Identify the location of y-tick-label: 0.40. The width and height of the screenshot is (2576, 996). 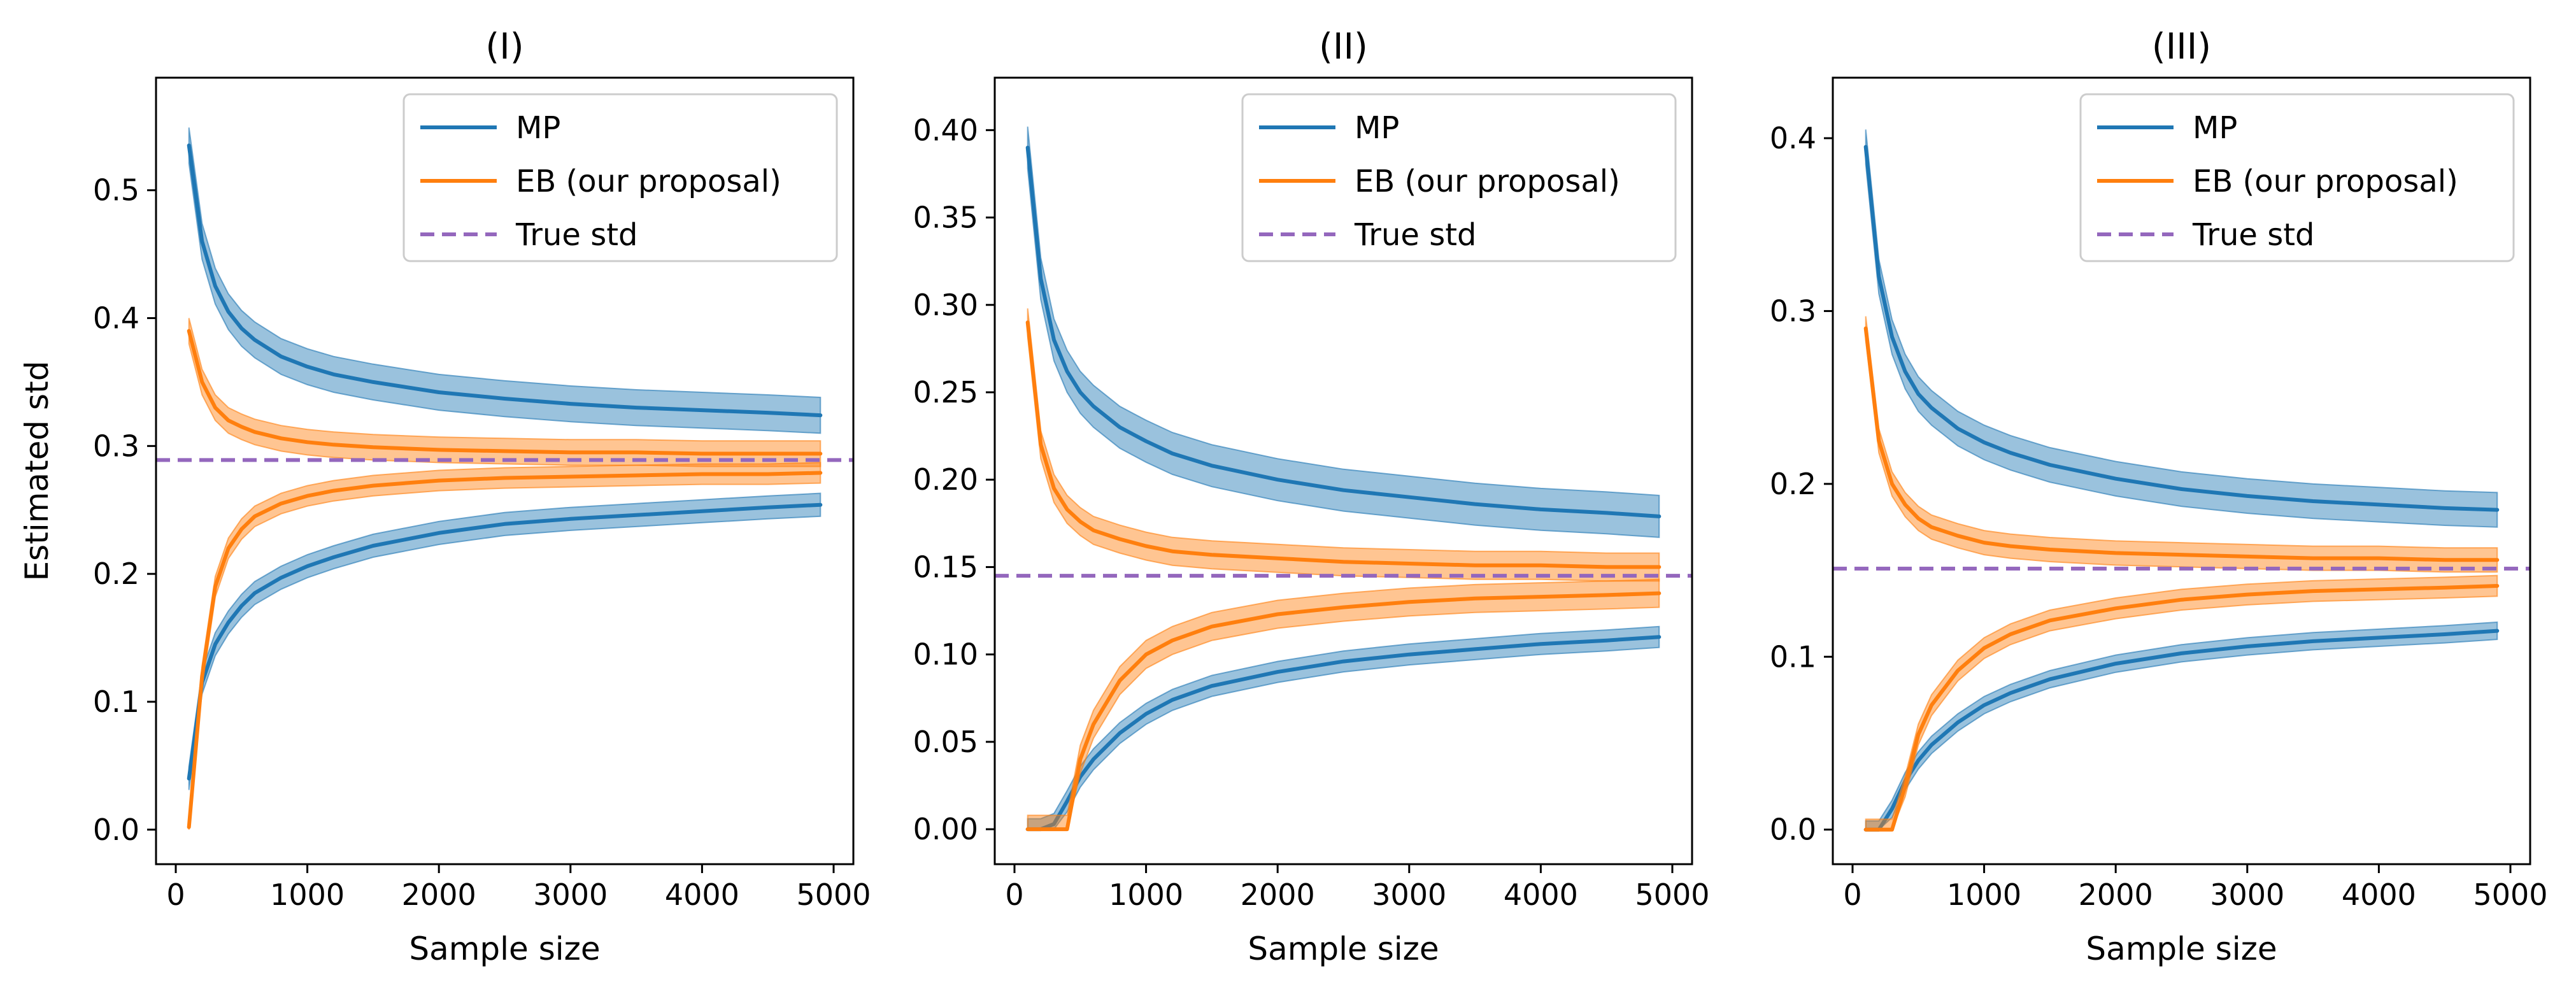
(946, 130).